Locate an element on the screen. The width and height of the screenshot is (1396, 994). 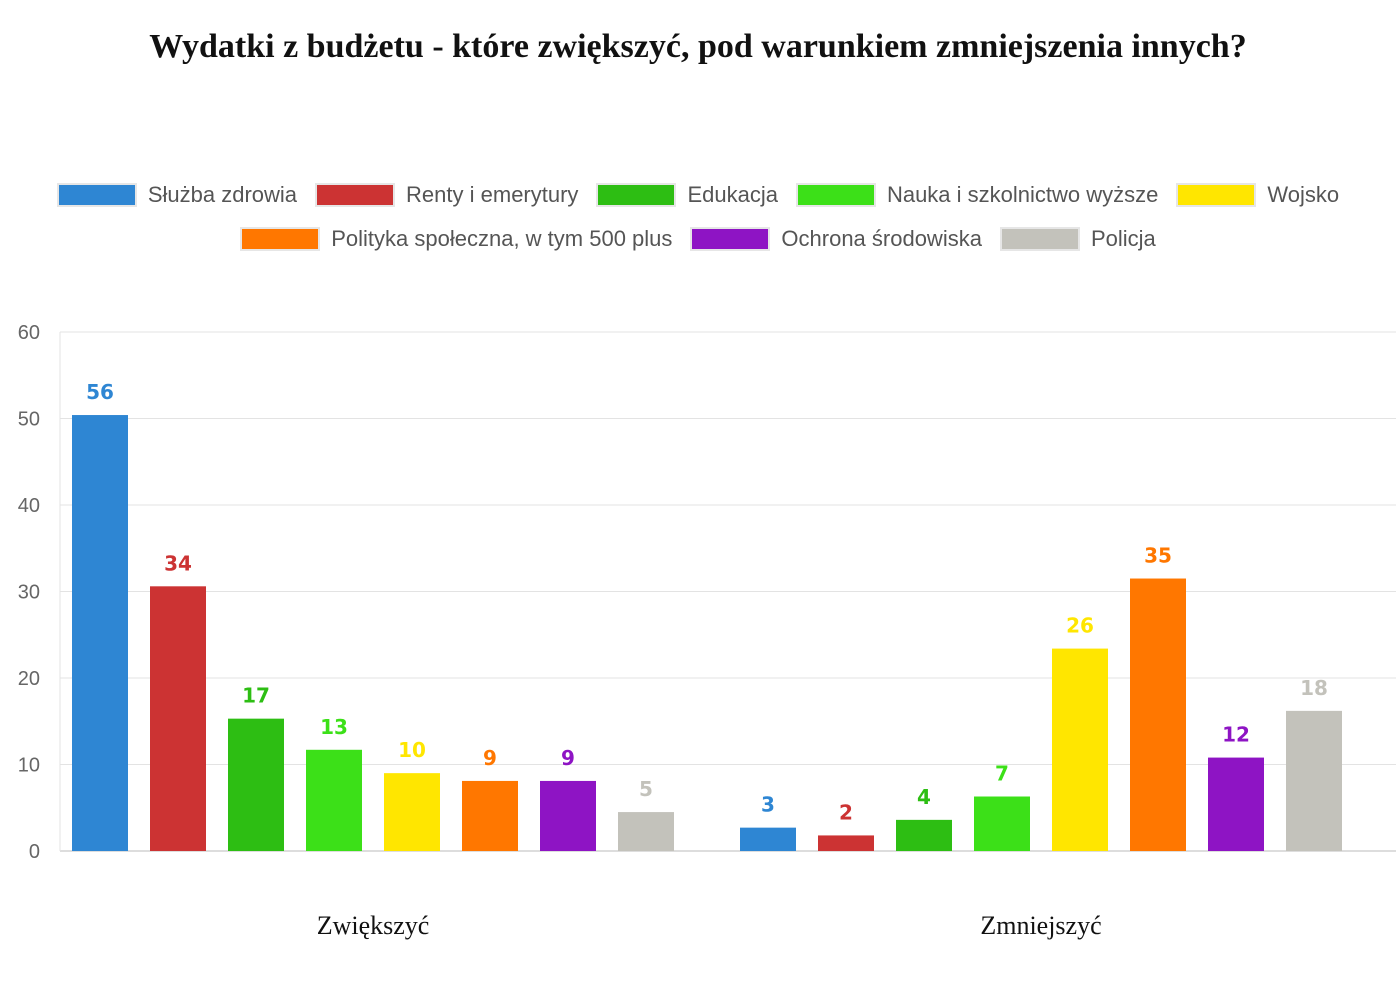
legend-label: Policja is located at coordinates (1123, 238).